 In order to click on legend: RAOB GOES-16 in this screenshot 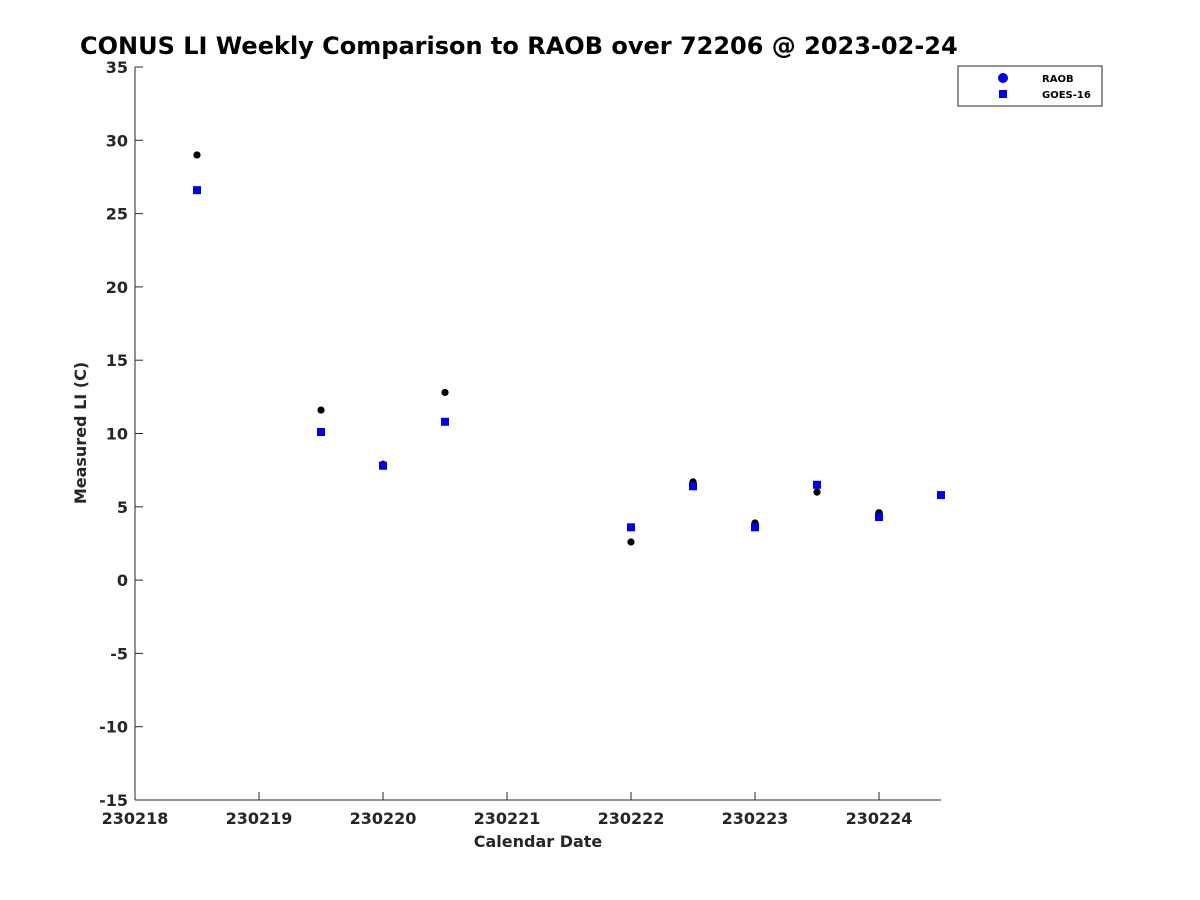, I will do `click(1030, 86)`.